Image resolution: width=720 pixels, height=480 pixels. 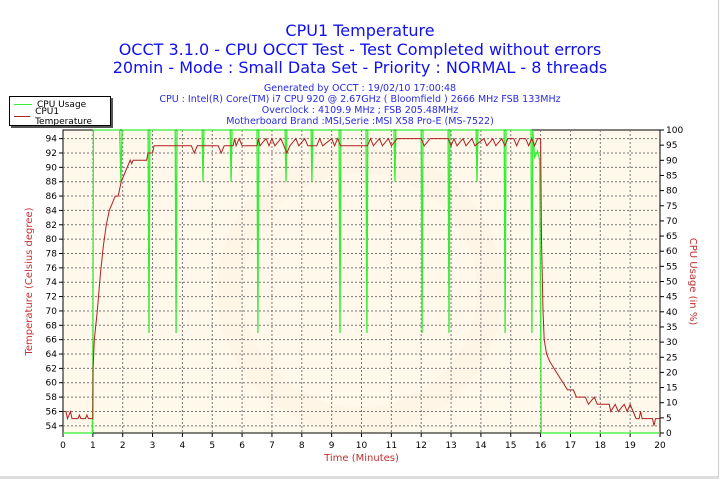 I want to click on y2-tick-label: 65, so click(x=671, y=237).